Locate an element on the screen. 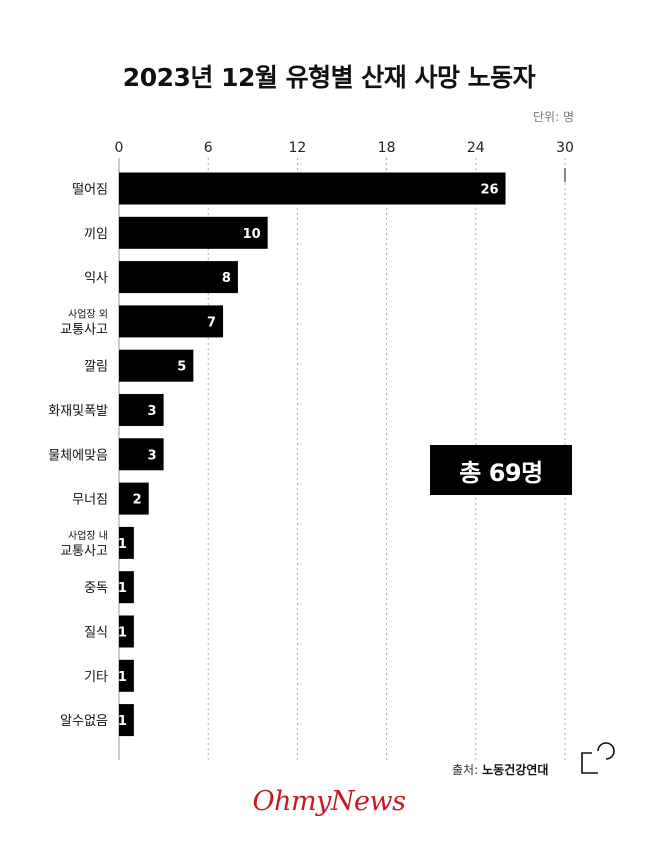 Image resolution: width=658 pixels, height=853 pixels. category-label: 물체에맞음 is located at coordinates (78, 455).